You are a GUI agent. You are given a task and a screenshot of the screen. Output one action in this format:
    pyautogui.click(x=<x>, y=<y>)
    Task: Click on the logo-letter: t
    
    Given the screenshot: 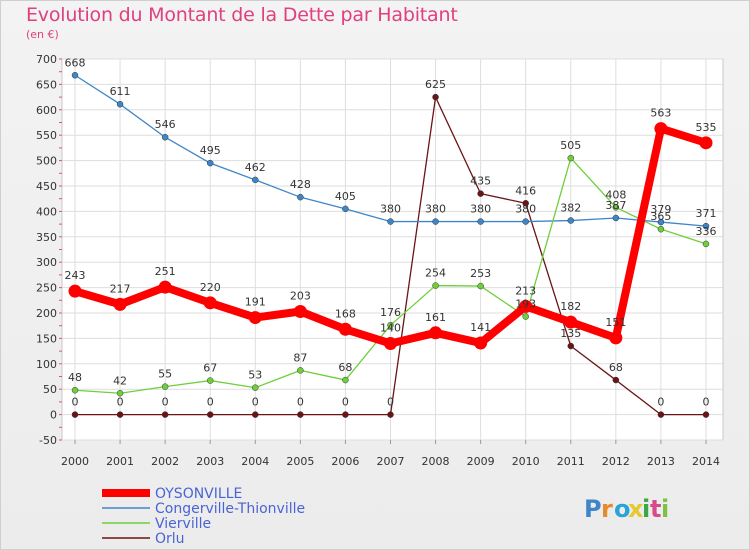 What is the action you would take?
    pyautogui.click(x=655, y=509)
    